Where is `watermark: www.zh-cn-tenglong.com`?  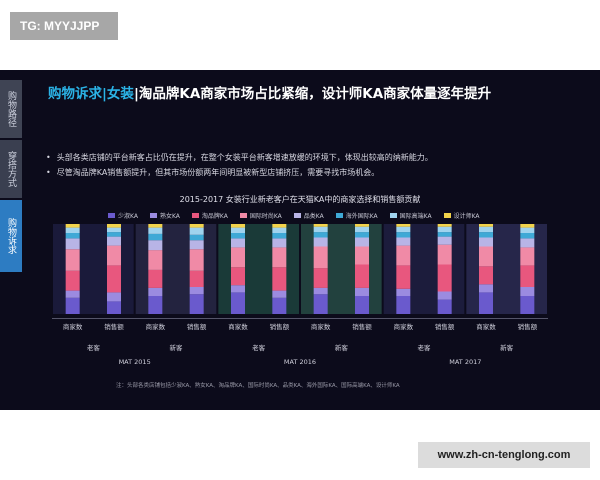 watermark: www.zh-cn-tenglong.com is located at coordinates (504, 455).